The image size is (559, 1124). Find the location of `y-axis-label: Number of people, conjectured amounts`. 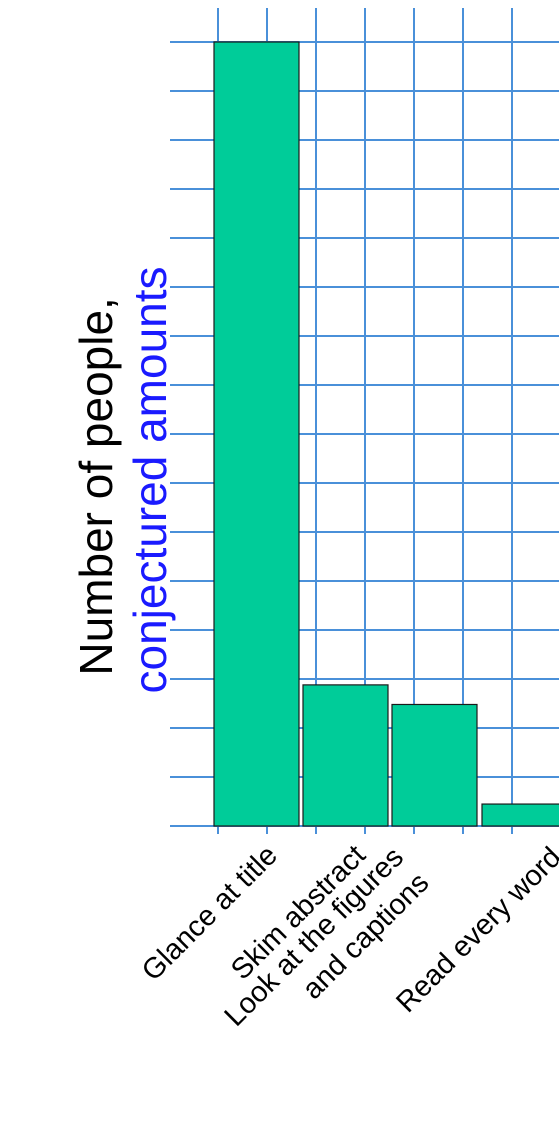

y-axis-label: Number of people, conjectured amounts is located at coordinates (123, 479).